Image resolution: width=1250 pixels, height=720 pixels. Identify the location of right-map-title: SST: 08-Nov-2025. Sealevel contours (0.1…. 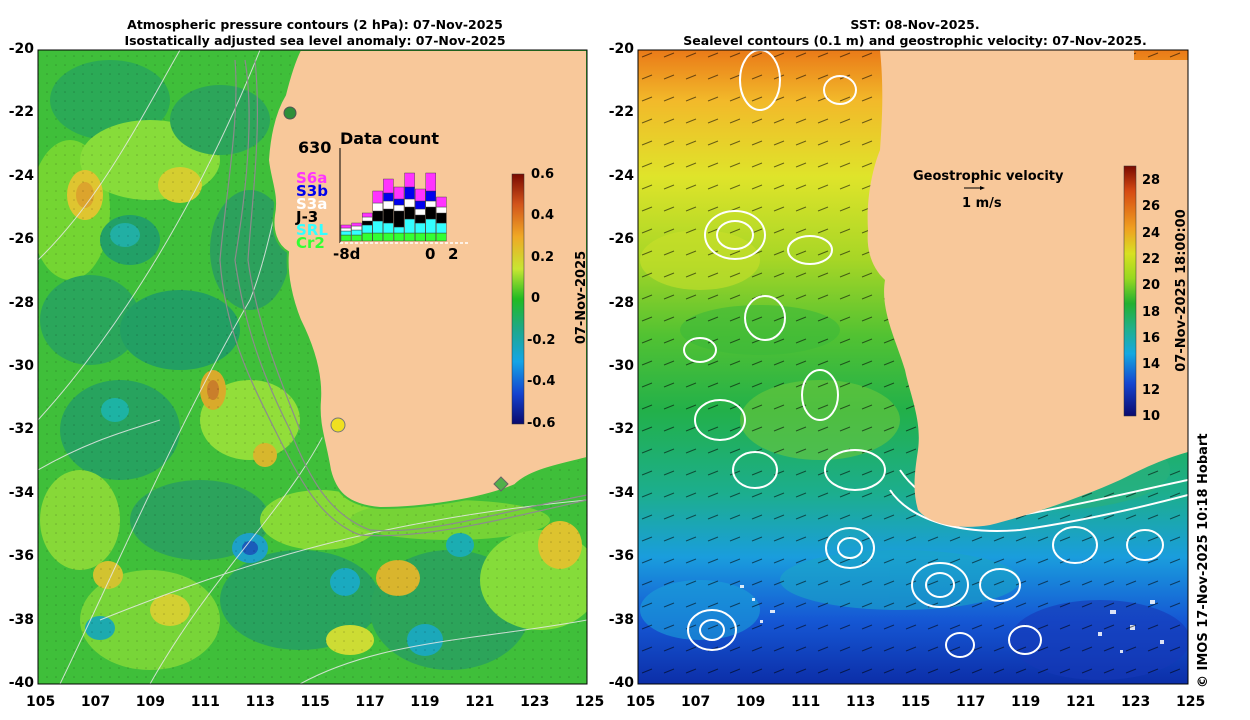
(915, 33).